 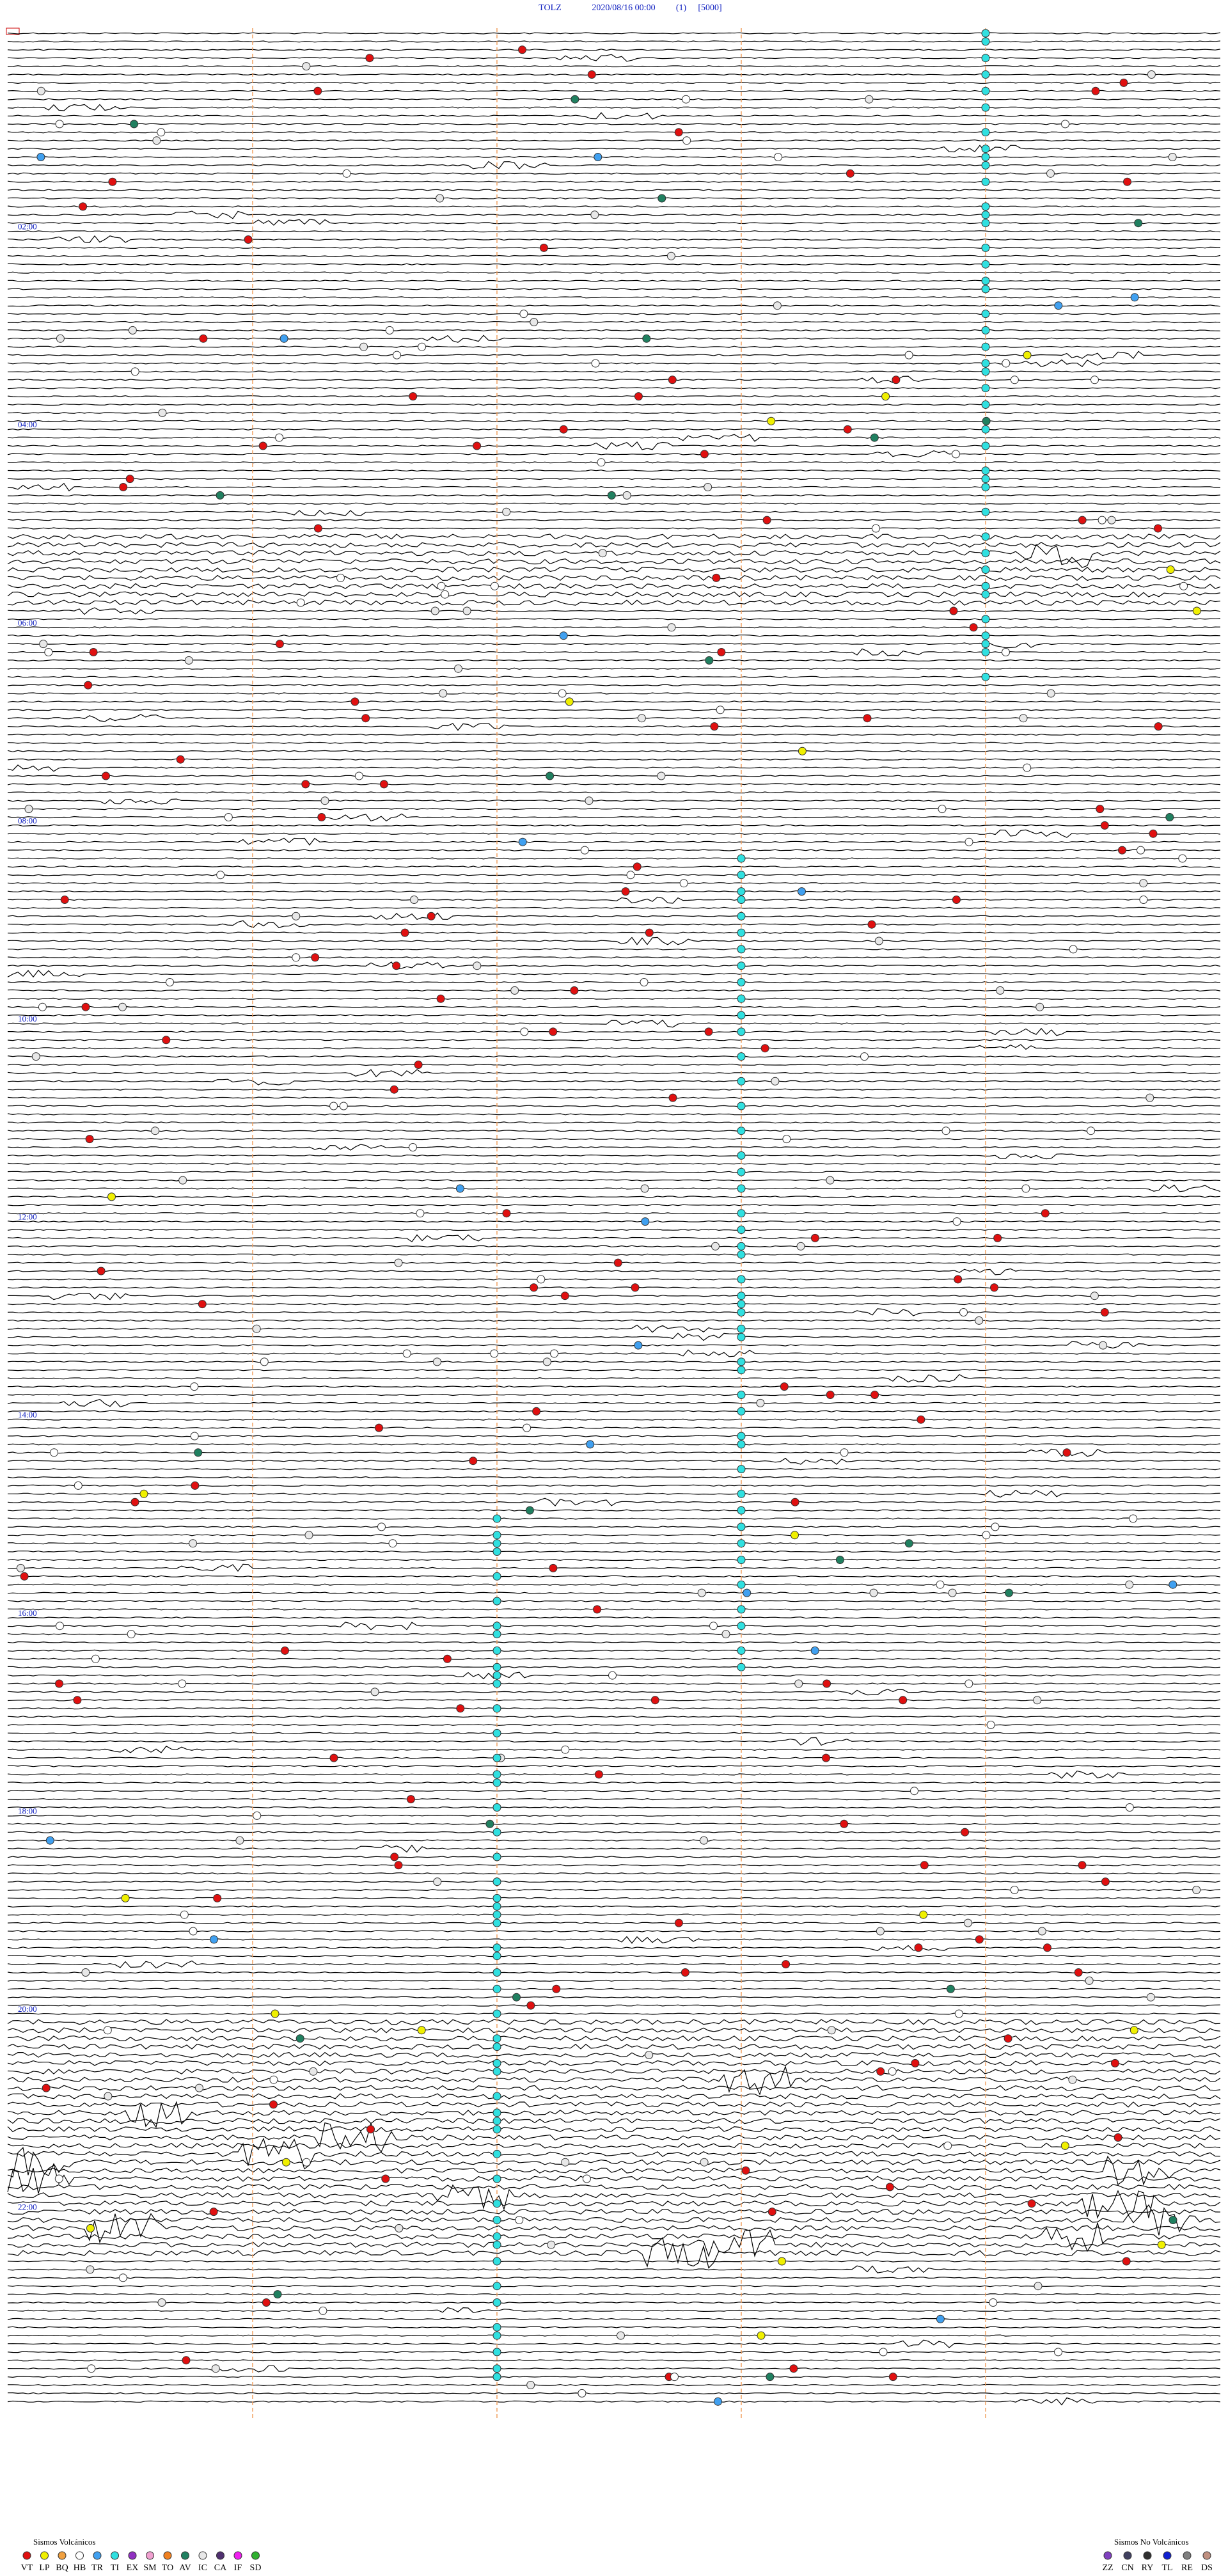 I want to click on hour-label: 22:00, so click(x=27, y=2207).